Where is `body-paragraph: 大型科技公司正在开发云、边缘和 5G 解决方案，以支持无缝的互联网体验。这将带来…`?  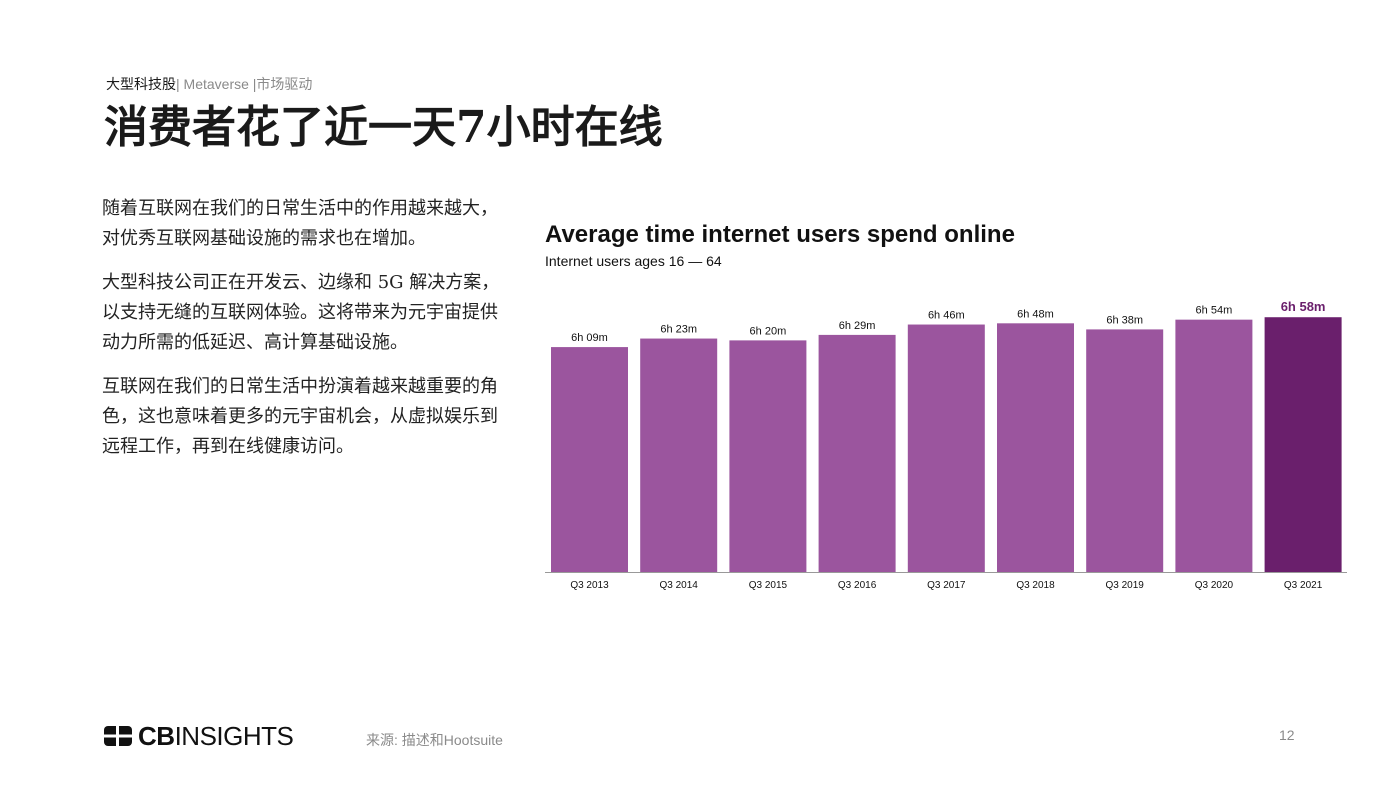 body-paragraph: 大型科技公司正在开发云、边缘和 5G 解决方案，以支持无缝的互联网体验。这将带来… is located at coordinates (301, 312).